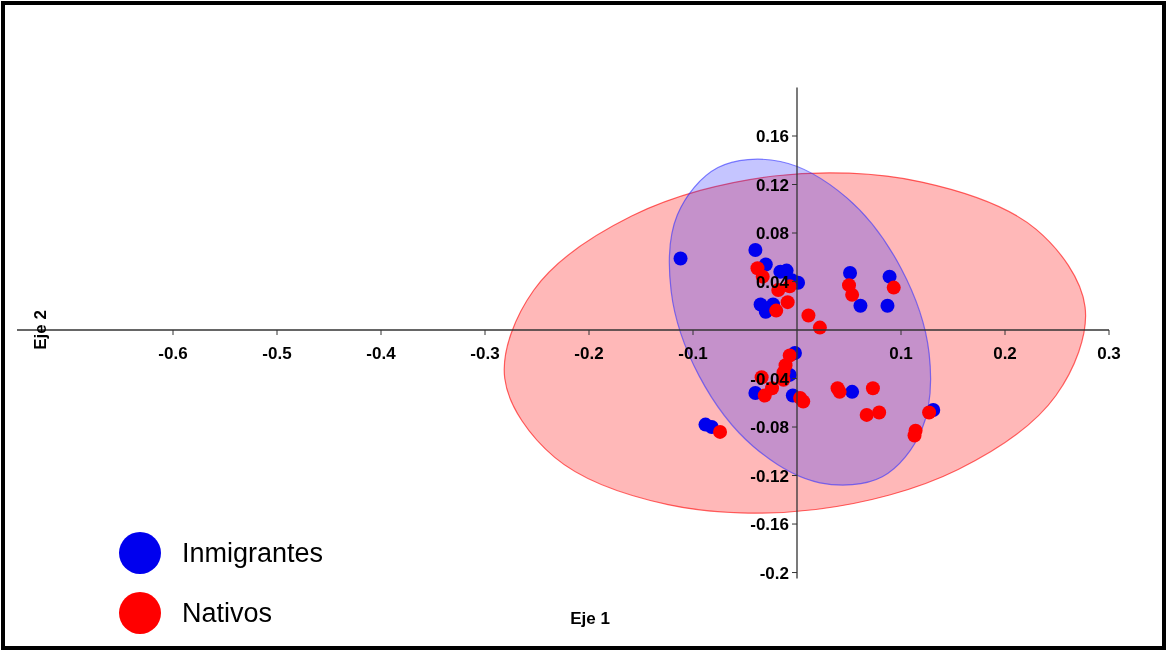 The width and height of the screenshot is (1167, 651). Describe the element at coordinates (173, 354) in the screenshot. I see `x-tick-label: -0.6` at that location.